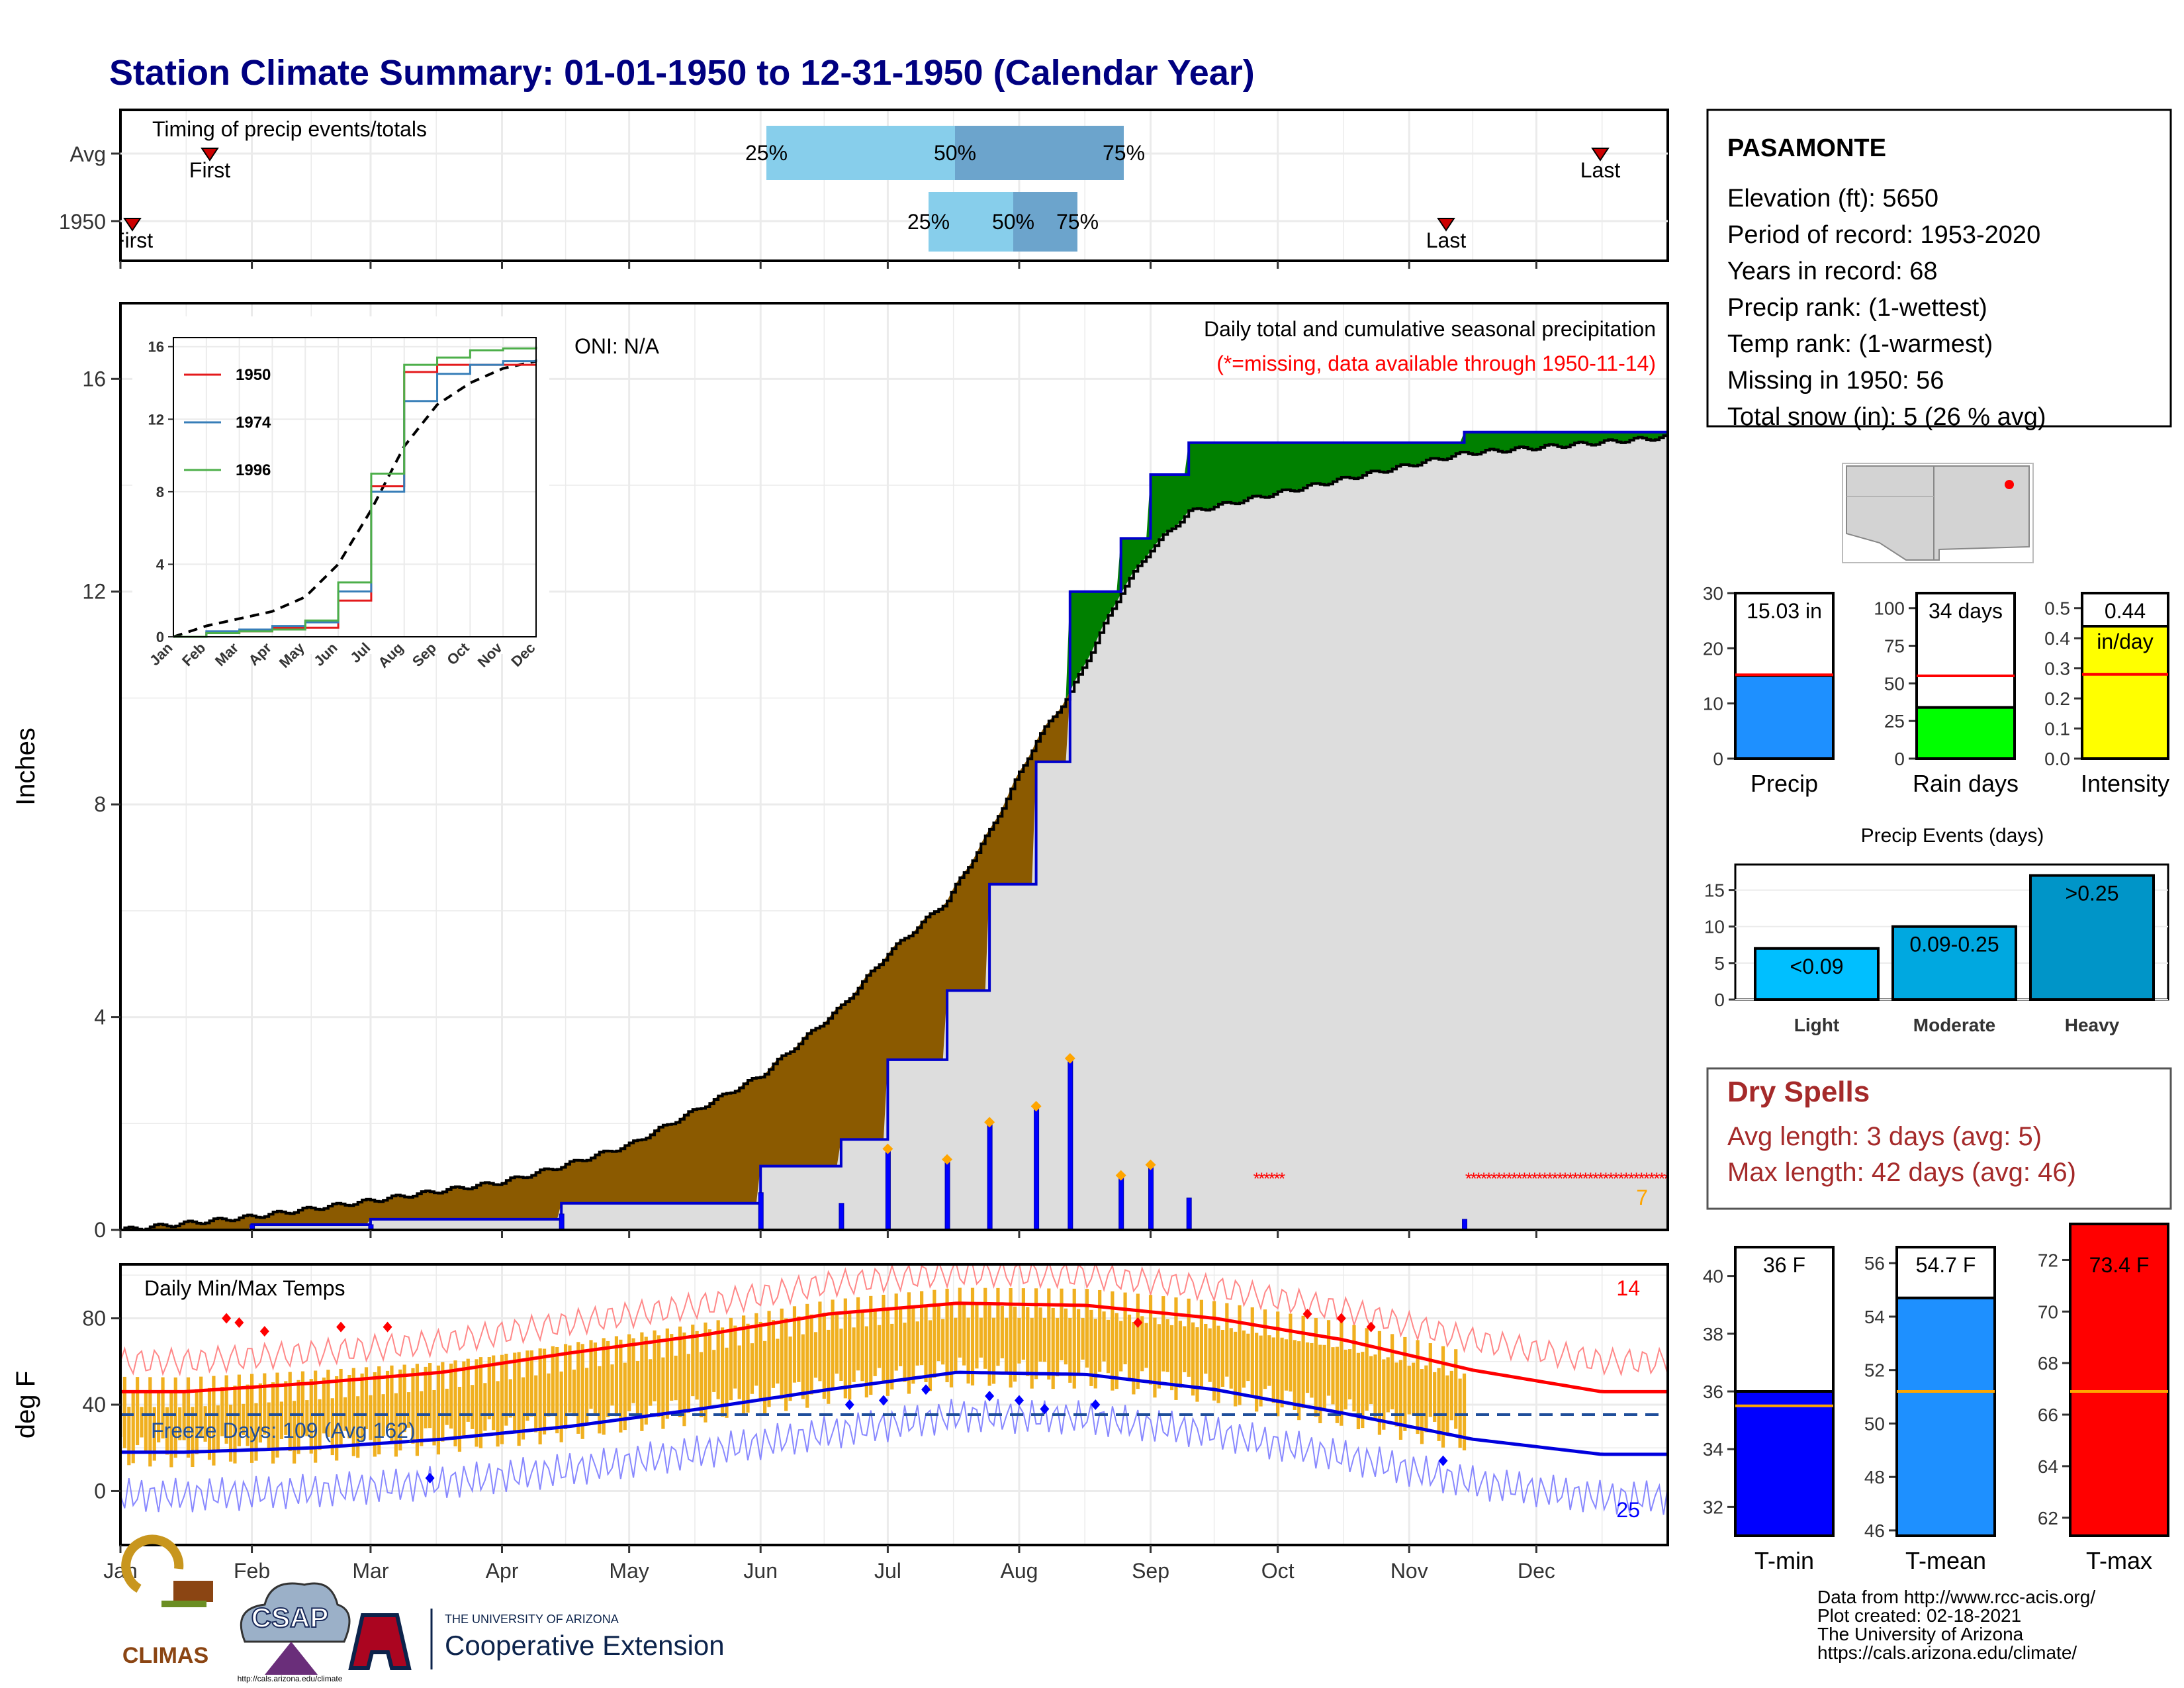 This screenshot has width=2184, height=1688. What do you see at coordinates (1642, 1197) in the screenshot?
I see `heavy-event-count: 7` at bounding box center [1642, 1197].